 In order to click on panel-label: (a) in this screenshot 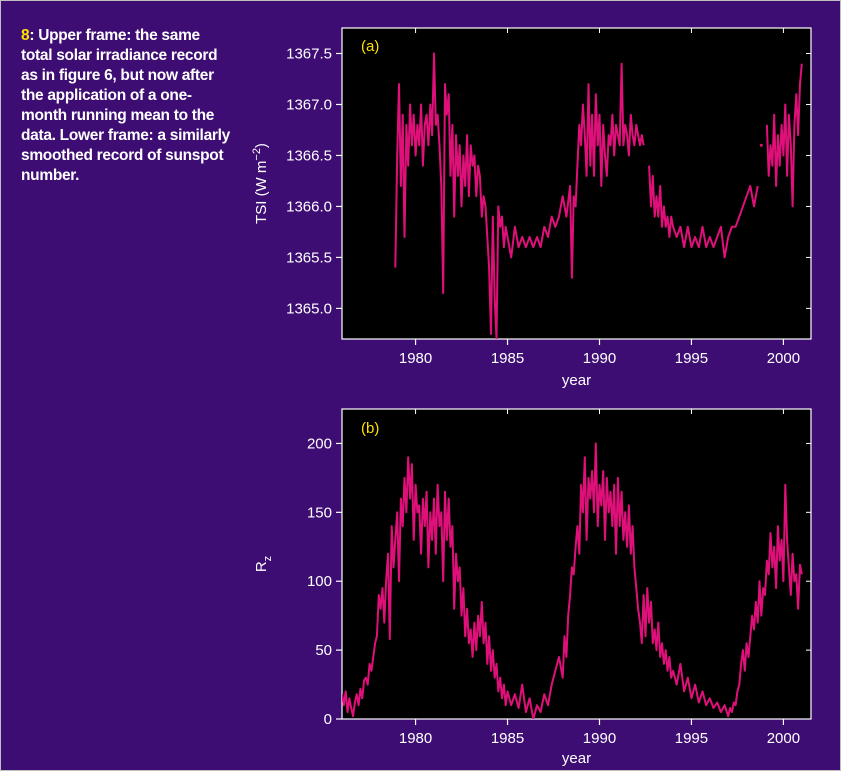, I will do `click(370, 46)`.